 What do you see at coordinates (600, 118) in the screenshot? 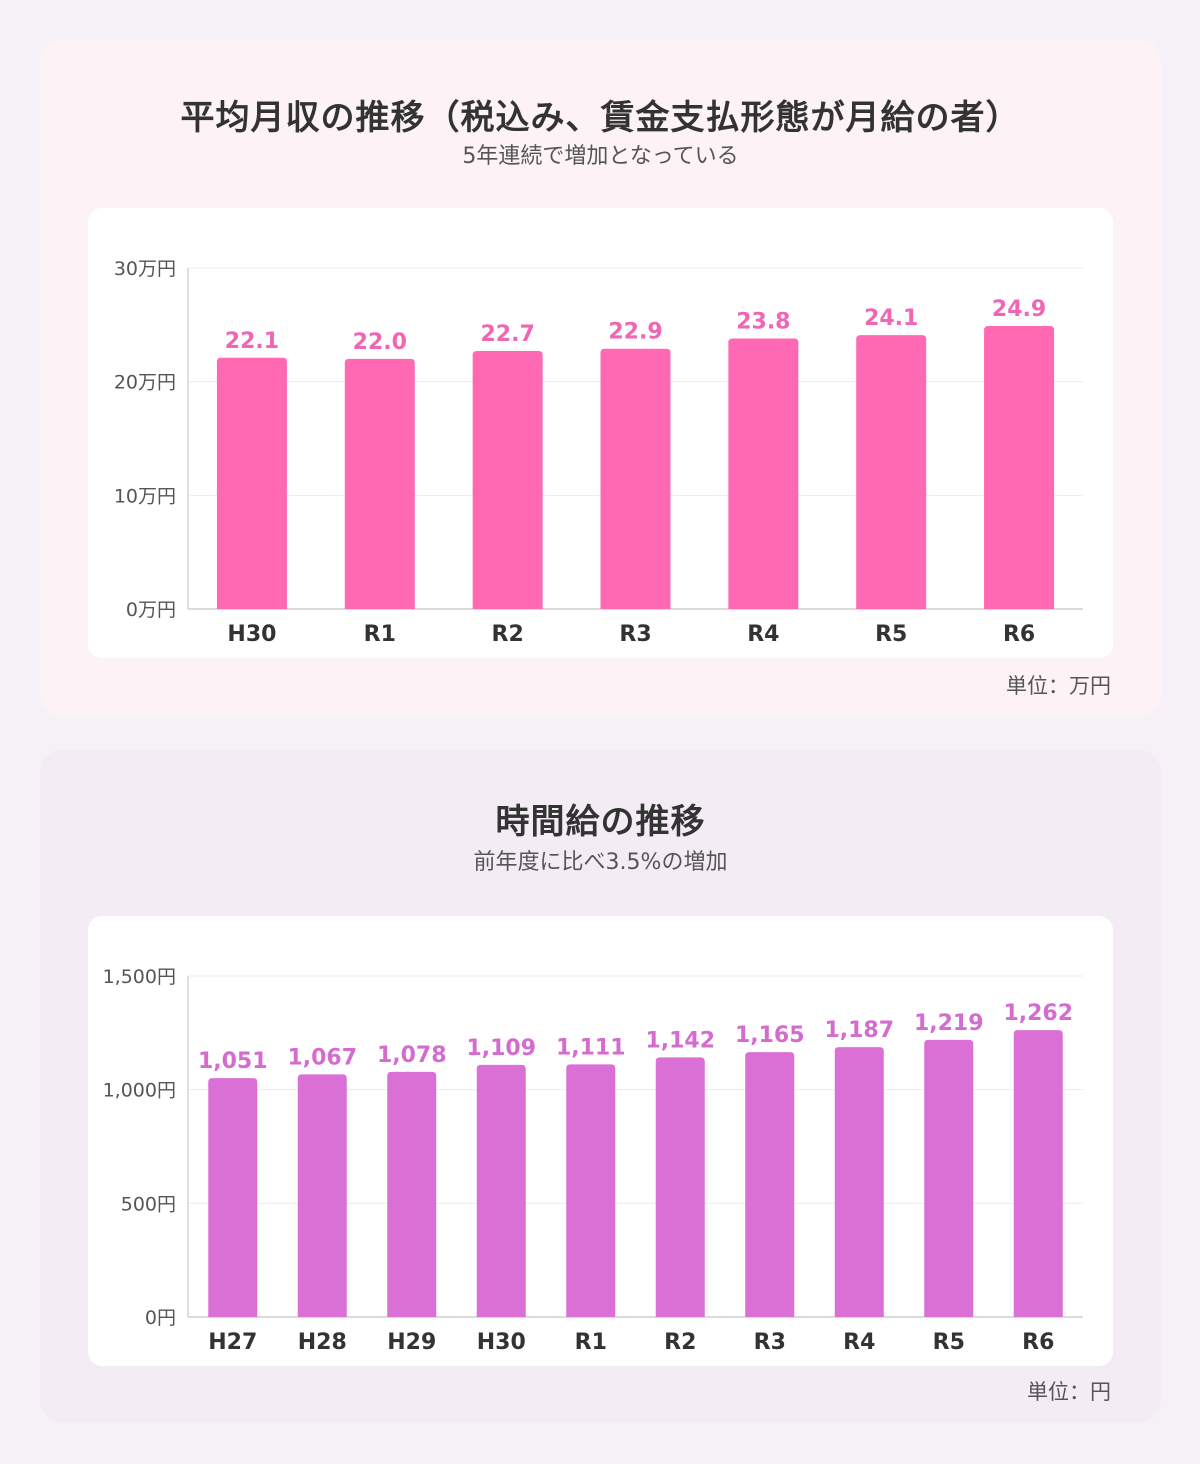
I see `monthly-income-title: 平均月収の推移（税込み、賃金支払形態が月給の者）` at bounding box center [600, 118].